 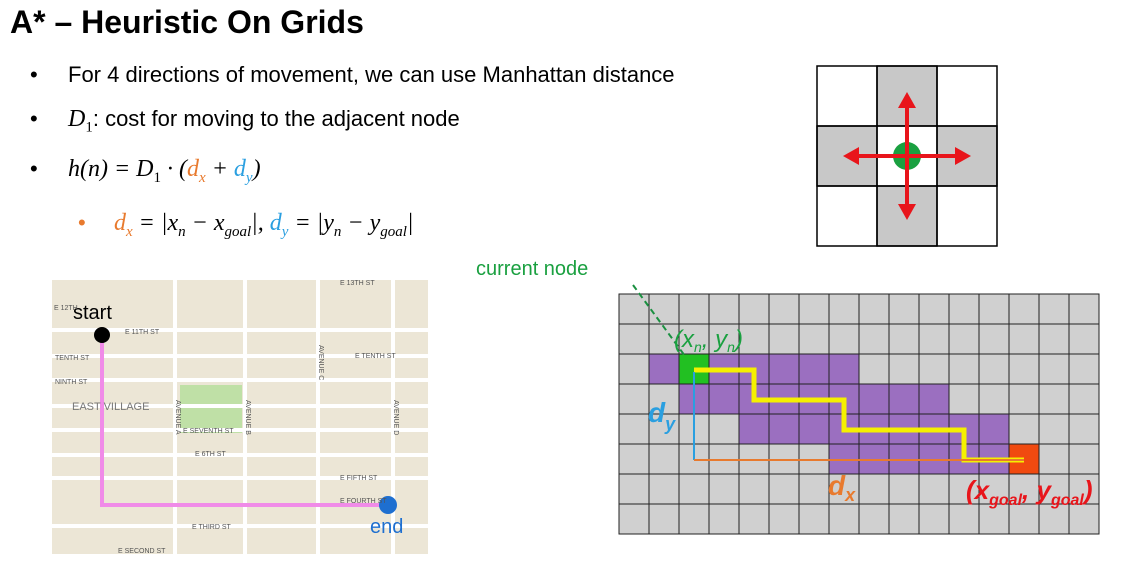 I want to click on math: = |x, so click(x=155, y=223).